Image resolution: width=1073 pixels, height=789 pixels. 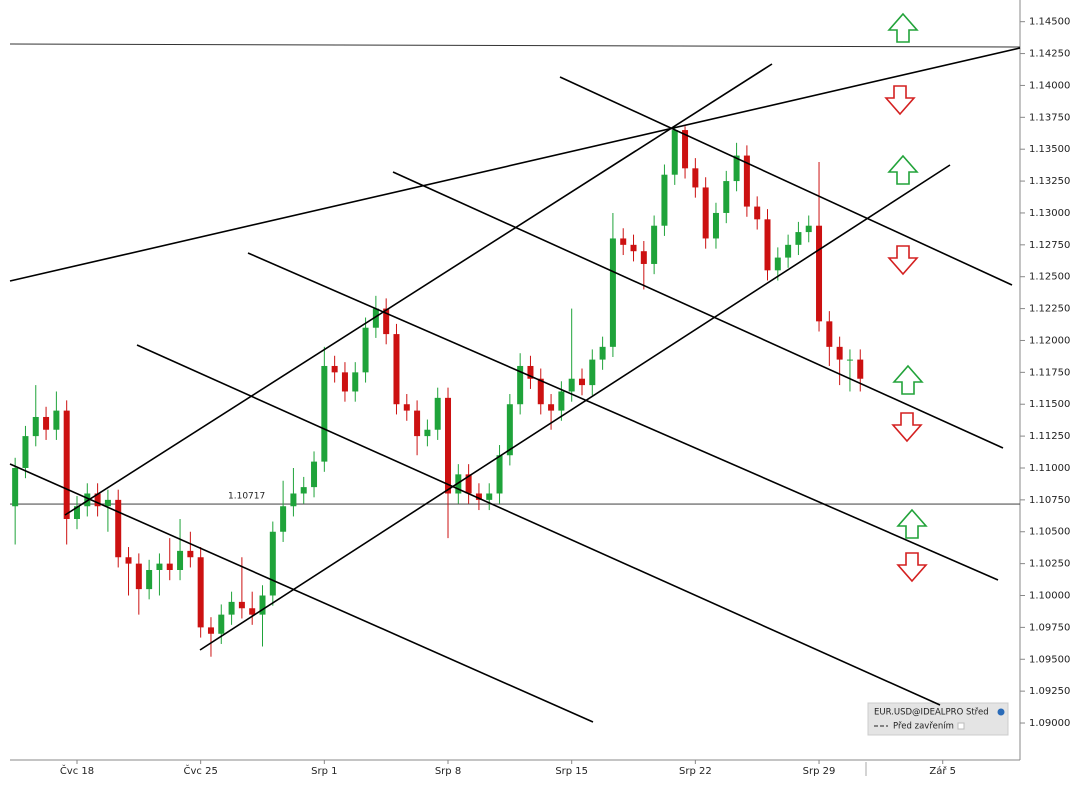 What do you see at coordinates (942, 771) in the screenshot?
I see `x-tick-label: Zář 5` at bounding box center [942, 771].